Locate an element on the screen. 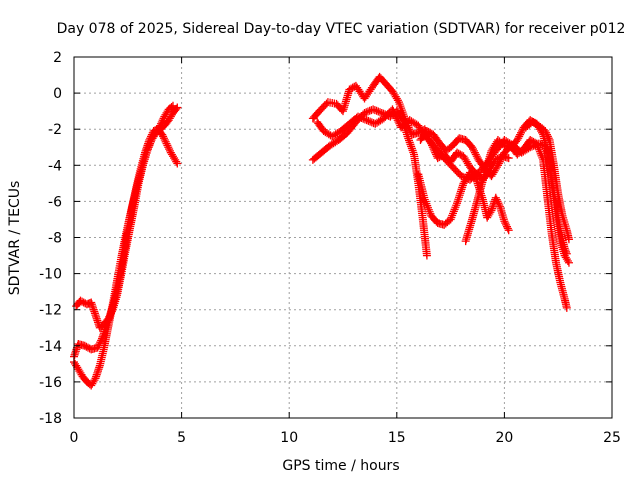 Image resolution: width=640 pixels, height=480 pixels. x-axis-label: GPS time / hours is located at coordinates (340, 466).